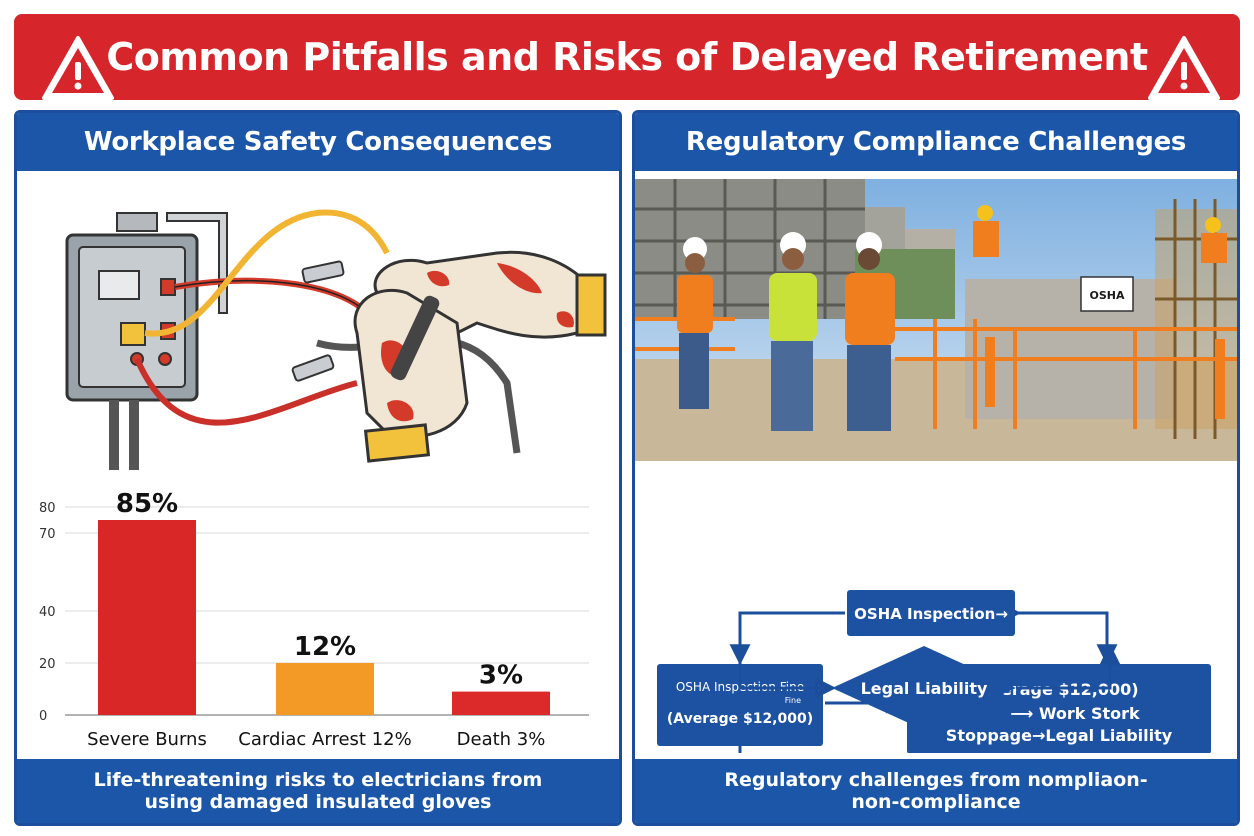 The image size is (1254, 836). I want to click on y-tick-label: 70, so click(47, 534).